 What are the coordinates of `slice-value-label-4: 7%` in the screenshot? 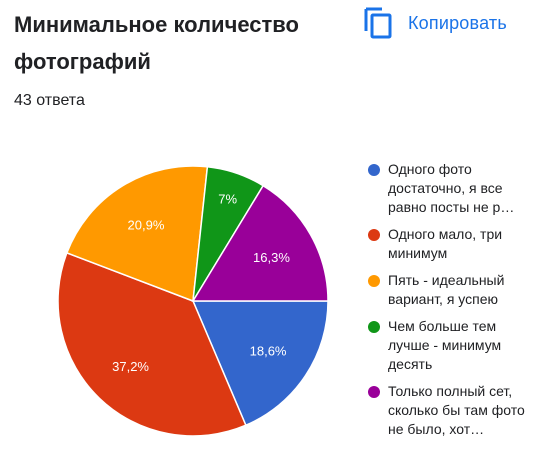 It's located at (227, 199).